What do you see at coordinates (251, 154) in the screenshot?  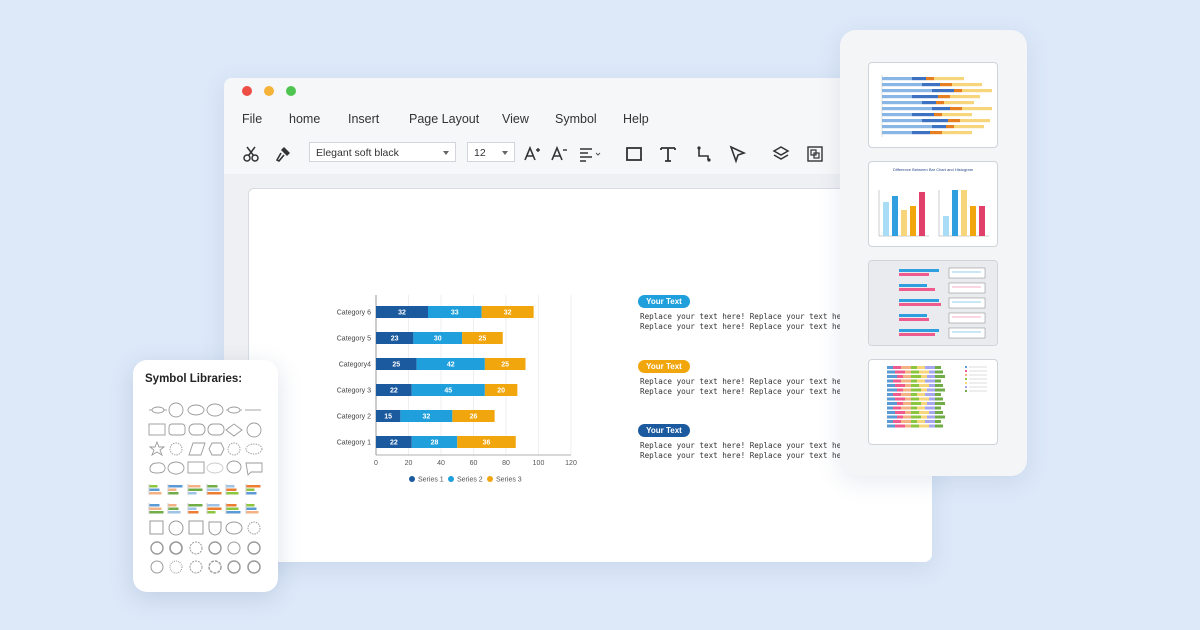 I see `cut-icon` at bounding box center [251, 154].